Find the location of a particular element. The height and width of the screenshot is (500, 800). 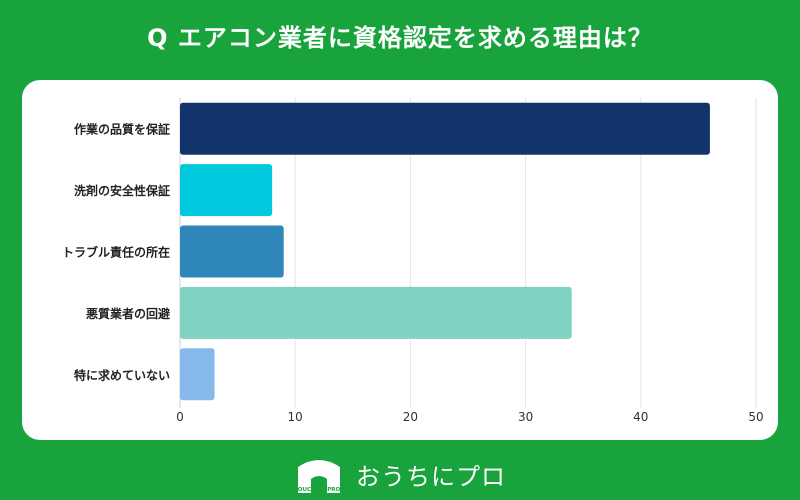

category-label: 悪質業者の回避 is located at coordinates (128, 313).